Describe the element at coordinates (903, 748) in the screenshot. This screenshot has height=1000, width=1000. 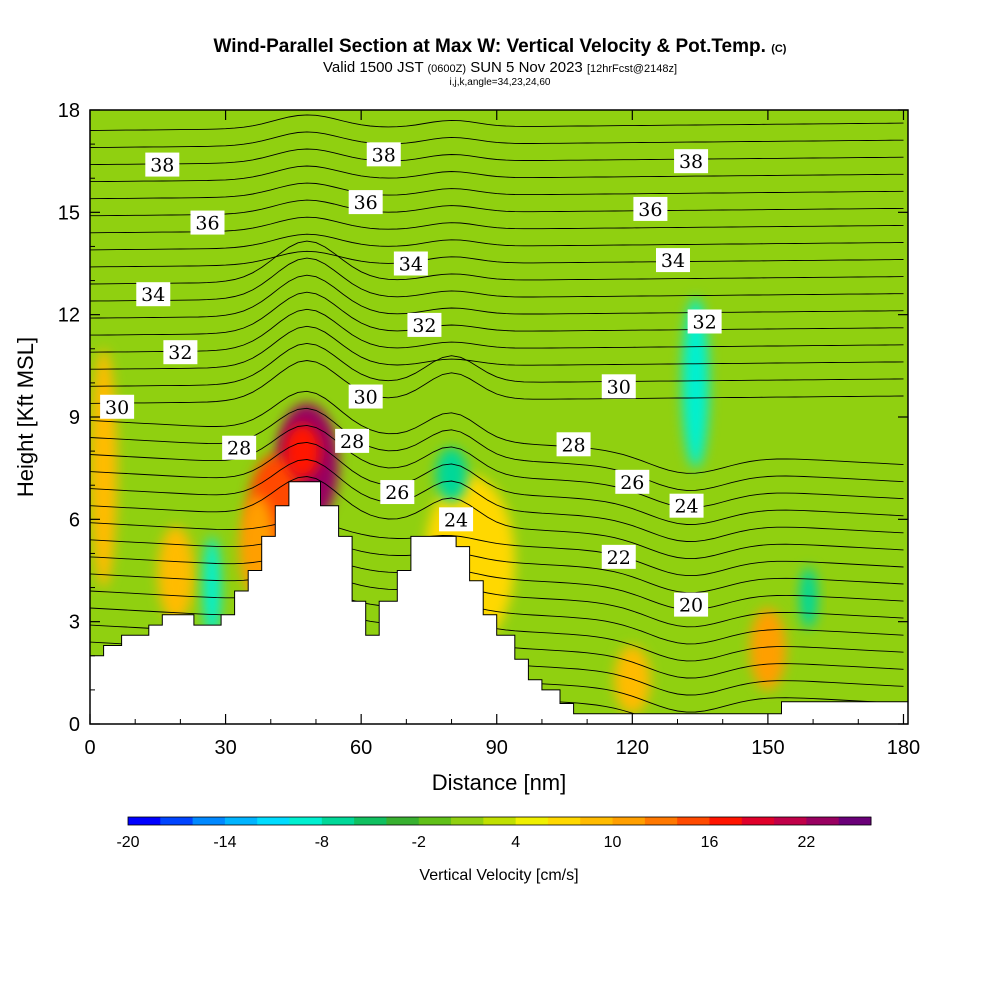
I see `x-tick-label: 180` at that location.